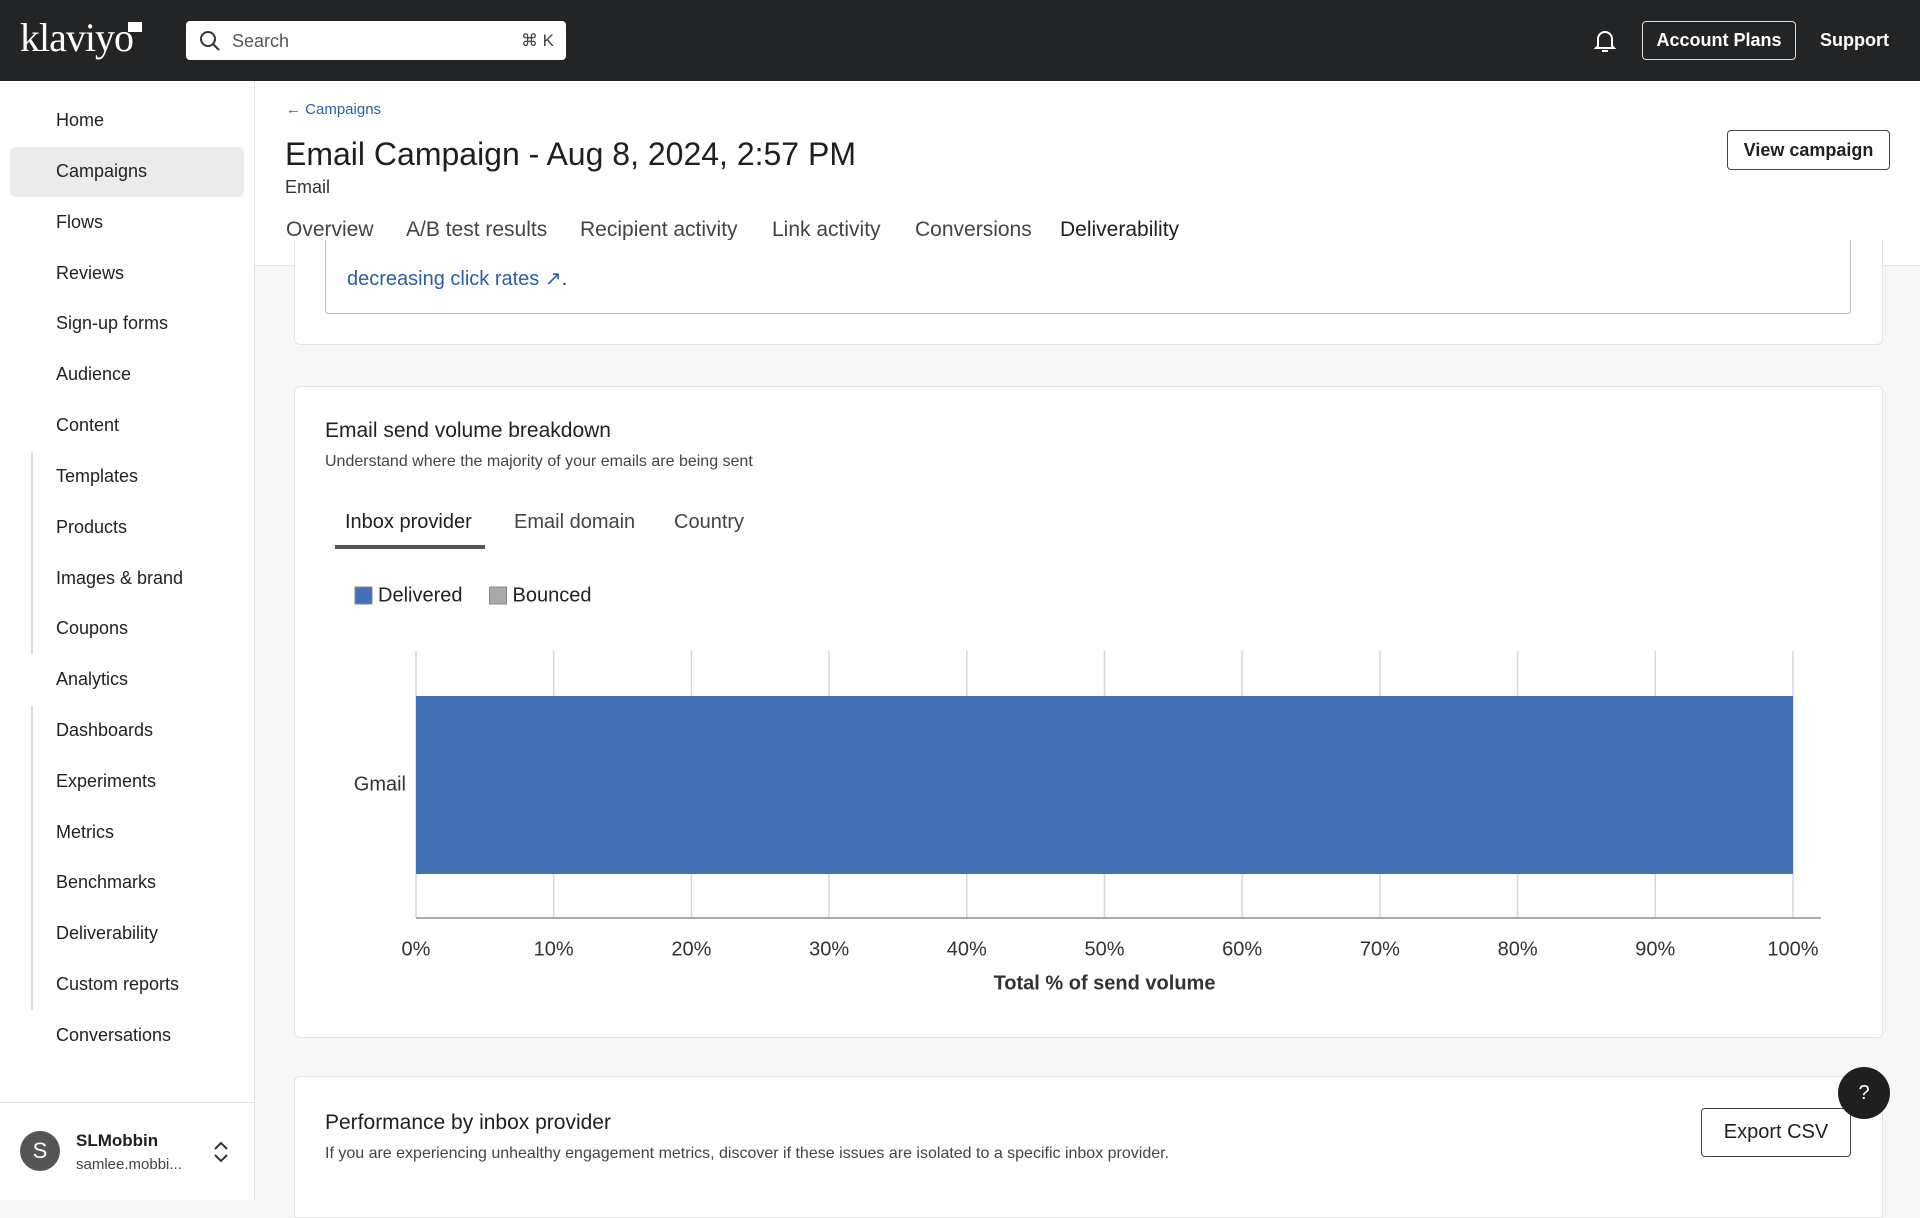 This screenshot has width=1920, height=1218. Describe the element at coordinates (85, 831) in the screenshot. I see `nav-item: Metrics` at that location.